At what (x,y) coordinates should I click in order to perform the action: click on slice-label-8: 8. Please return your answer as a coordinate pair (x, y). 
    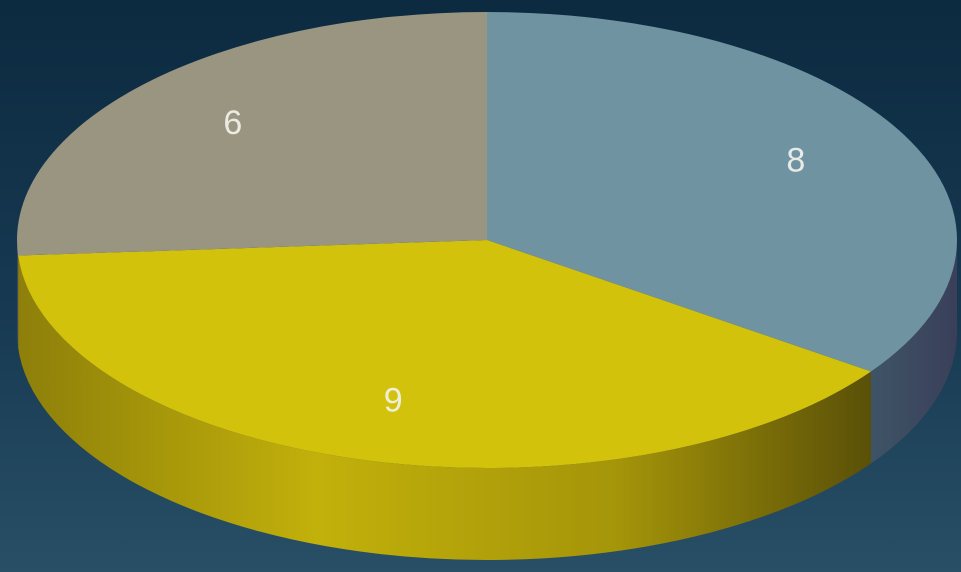
    Looking at the image, I should click on (795, 160).